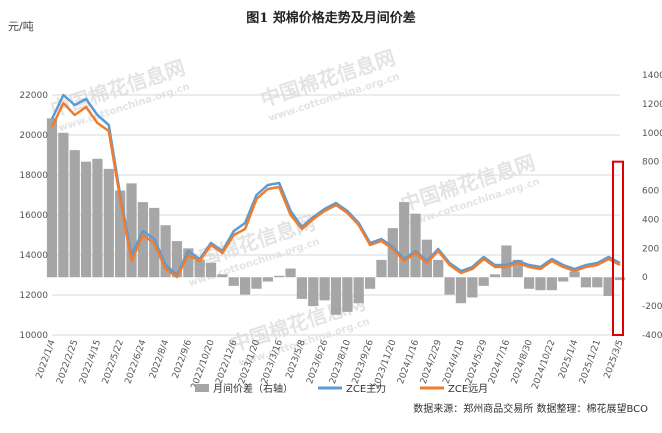  I want to click on left-tick-label: 10000, so click(33, 336).